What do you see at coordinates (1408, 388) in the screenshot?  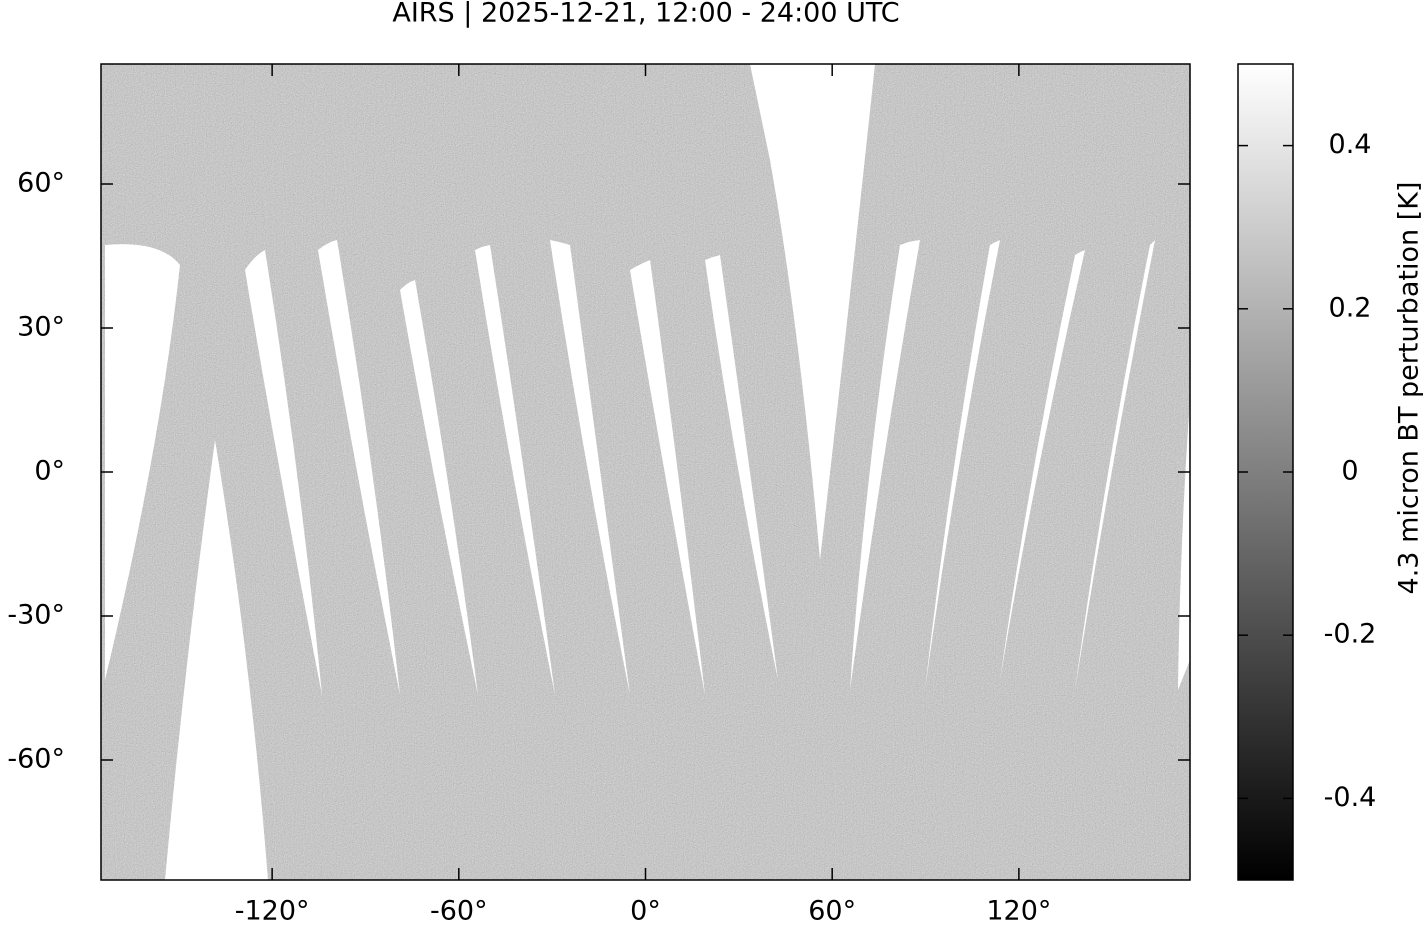 I see `colorbar-label: 4.3 micron BT perturbation [K]` at bounding box center [1408, 388].